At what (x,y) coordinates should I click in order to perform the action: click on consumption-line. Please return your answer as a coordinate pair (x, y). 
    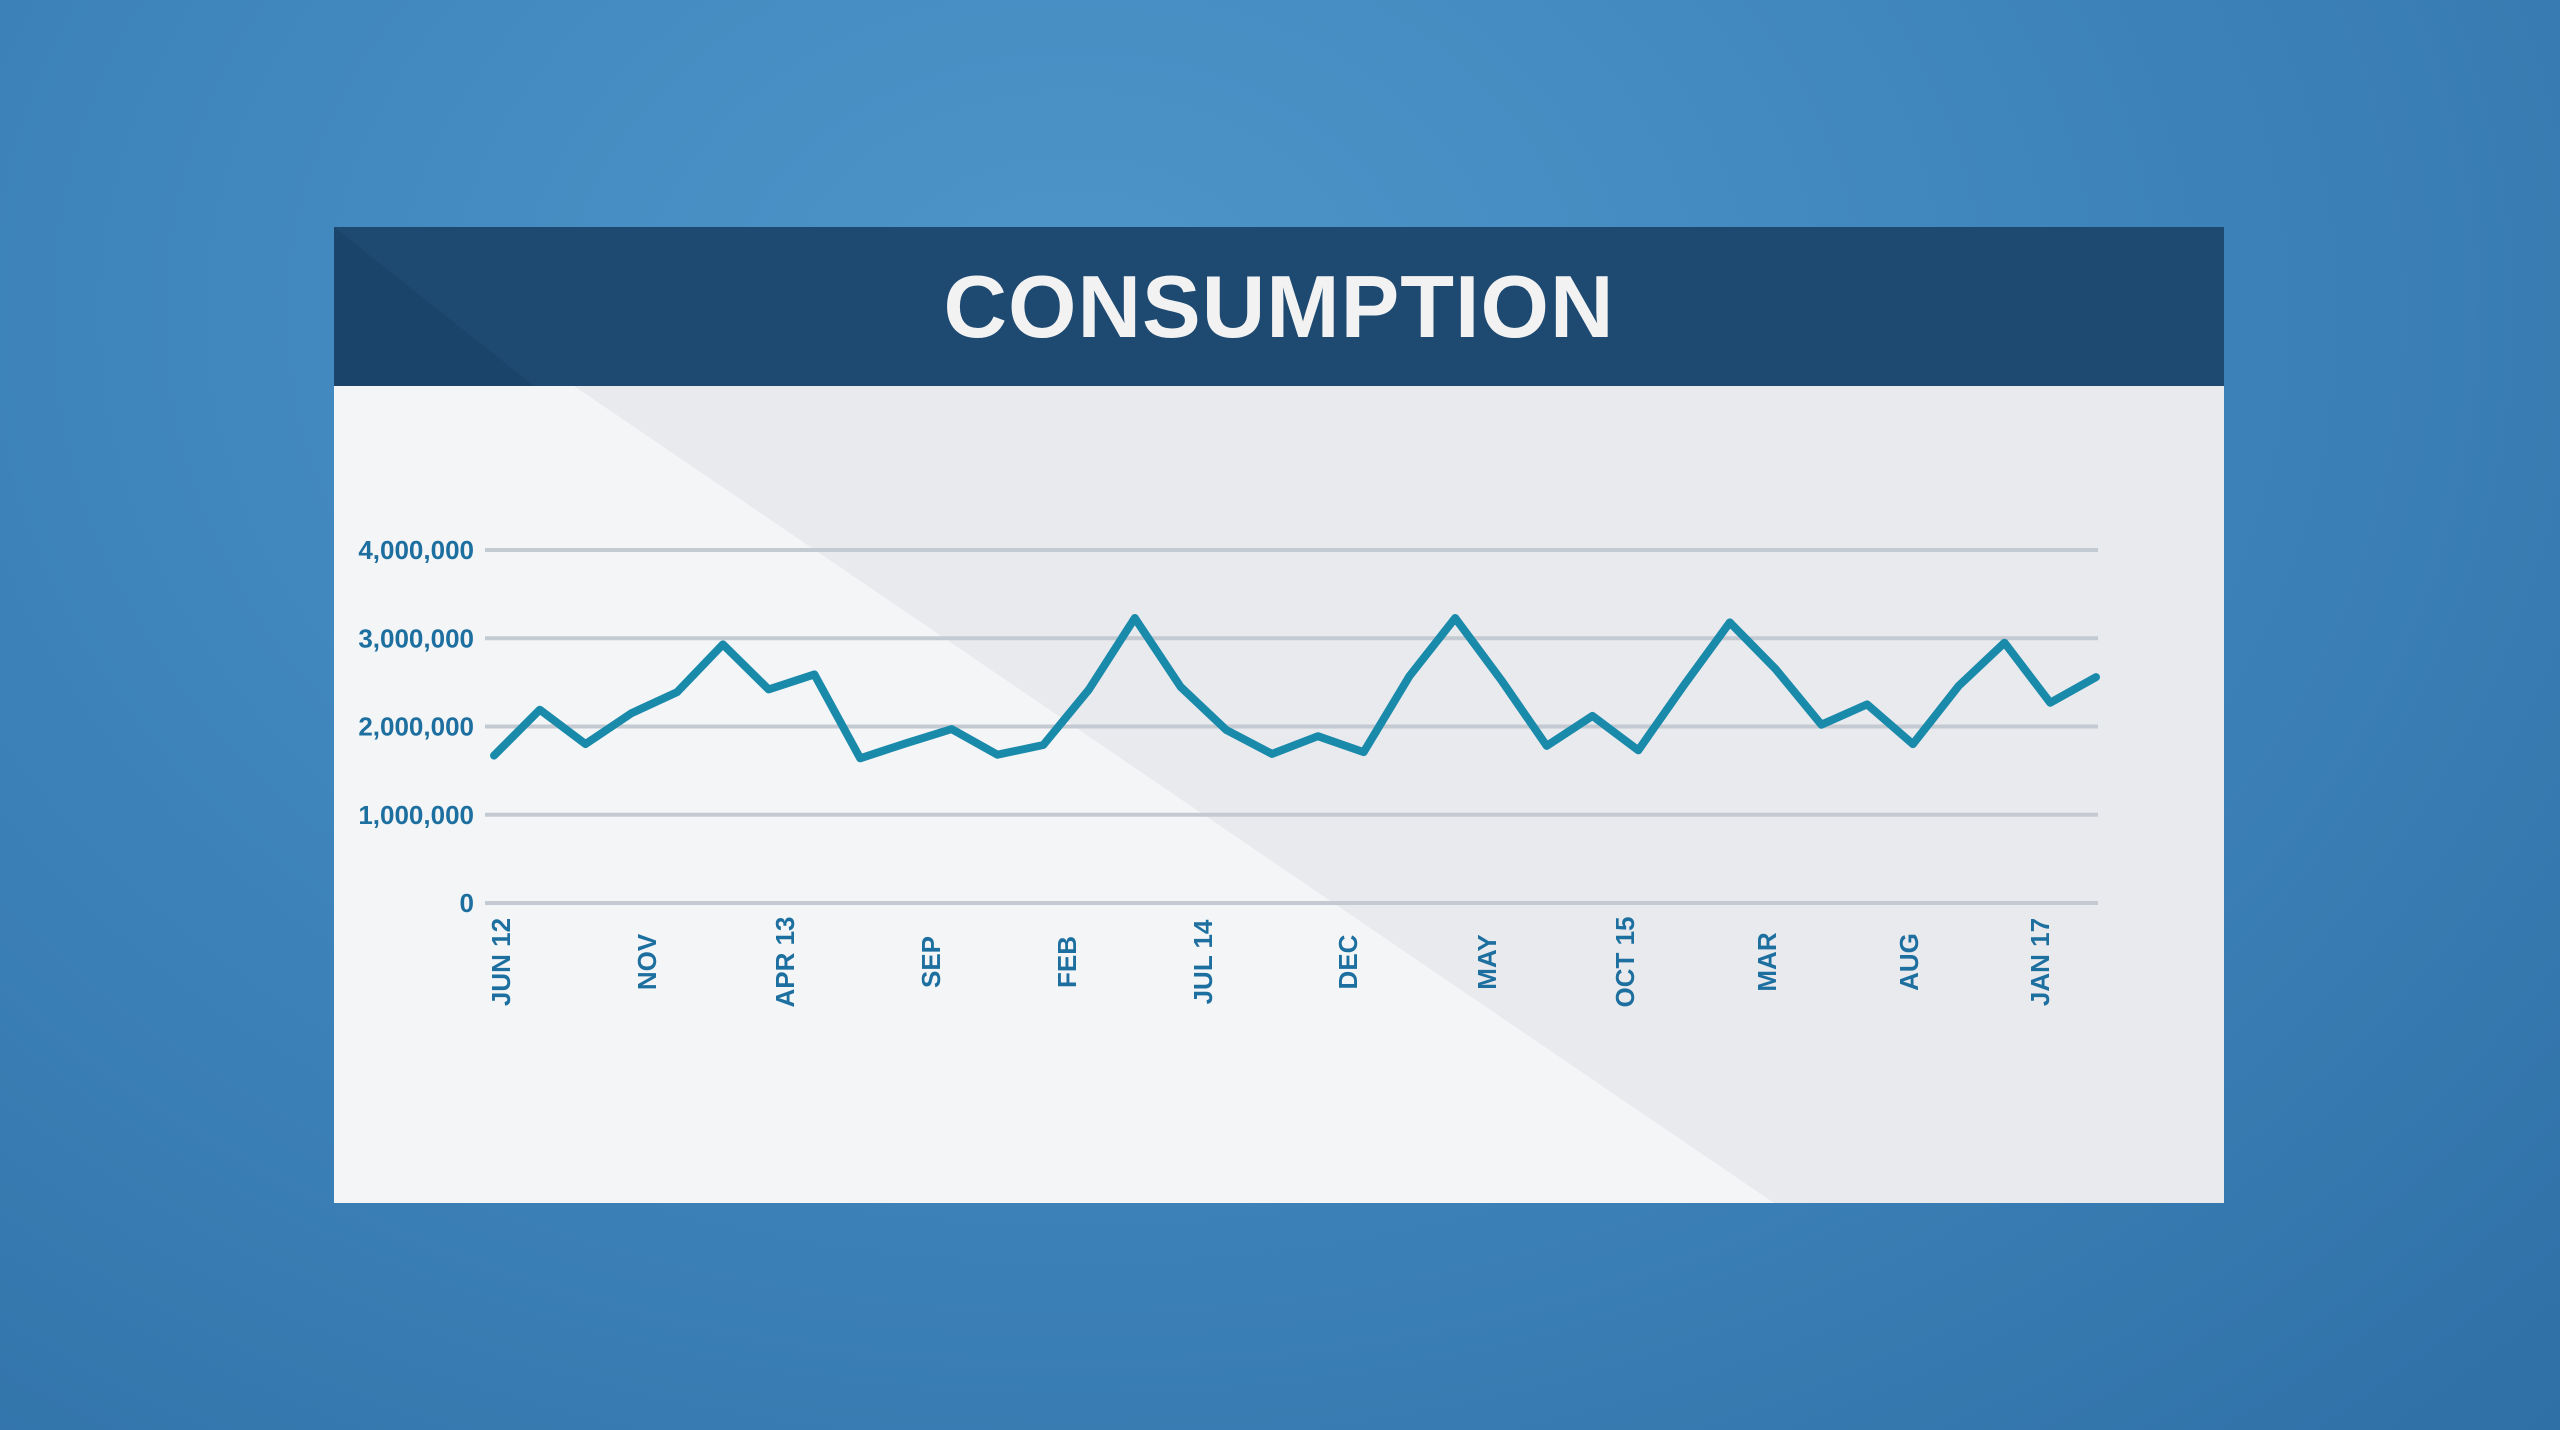
    Looking at the image, I should click on (1295, 688).